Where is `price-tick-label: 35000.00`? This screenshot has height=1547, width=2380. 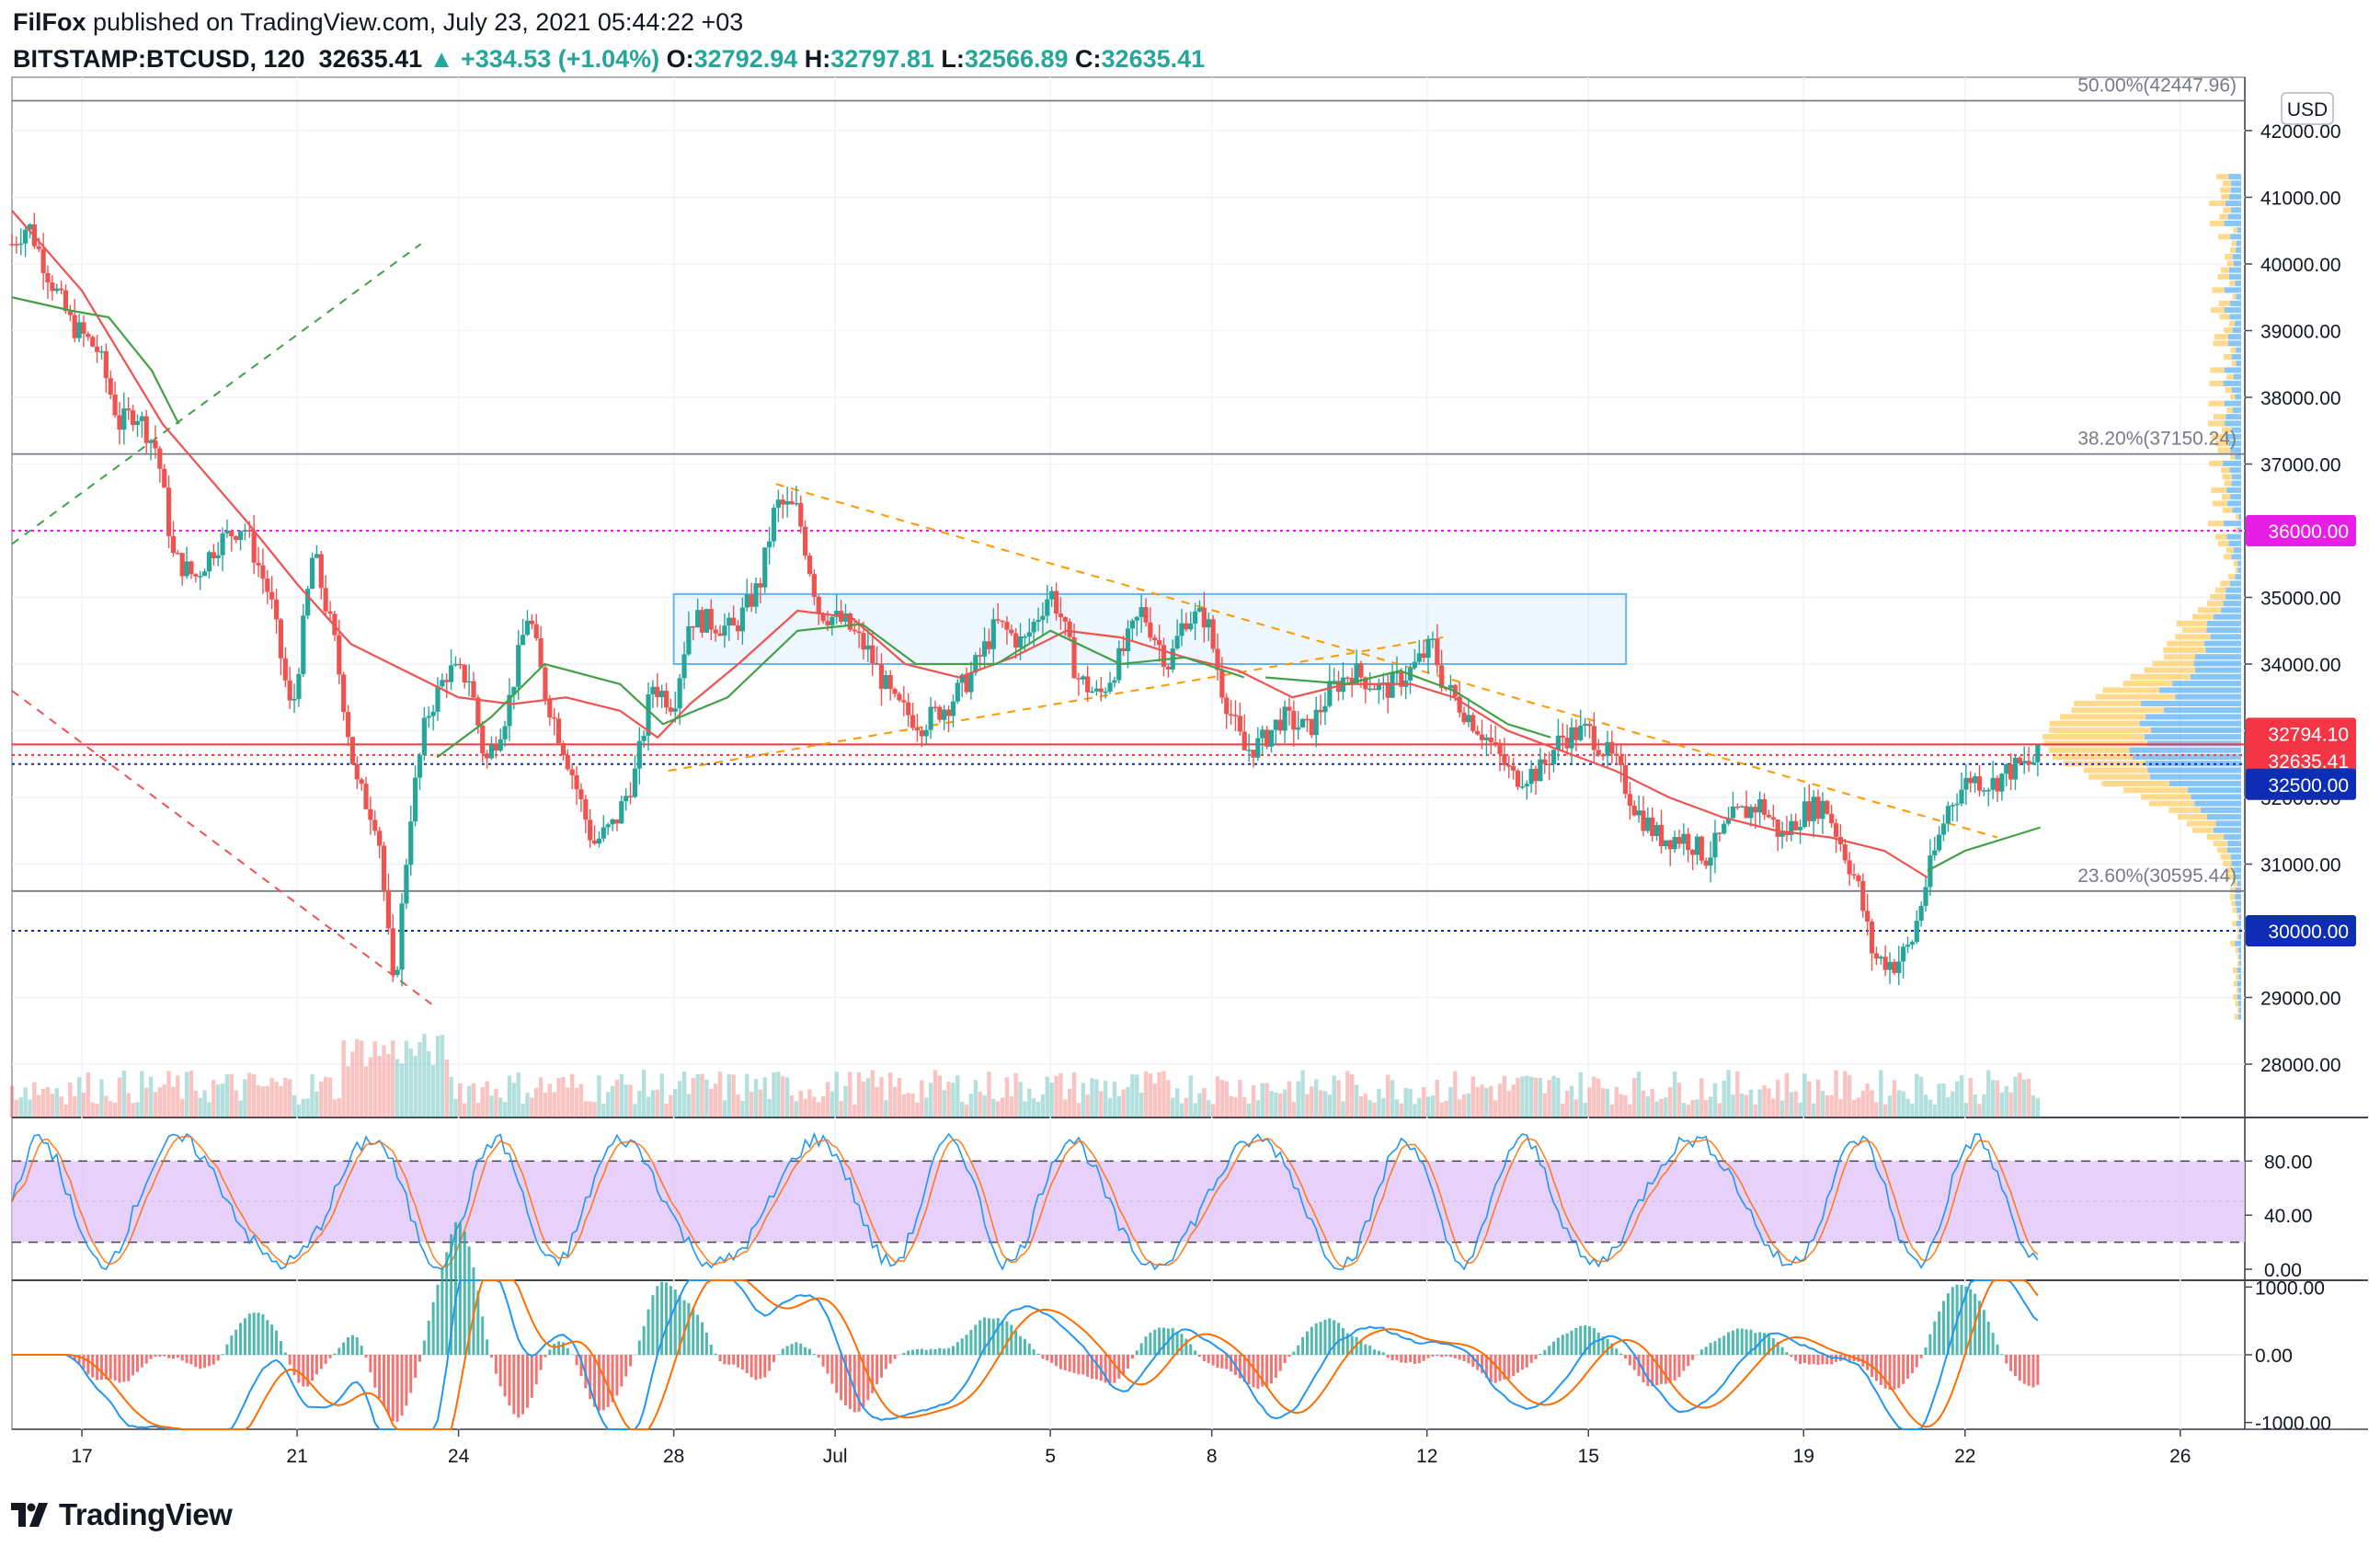
price-tick-label: 35000.00 is located at coordinates (2300, 599).